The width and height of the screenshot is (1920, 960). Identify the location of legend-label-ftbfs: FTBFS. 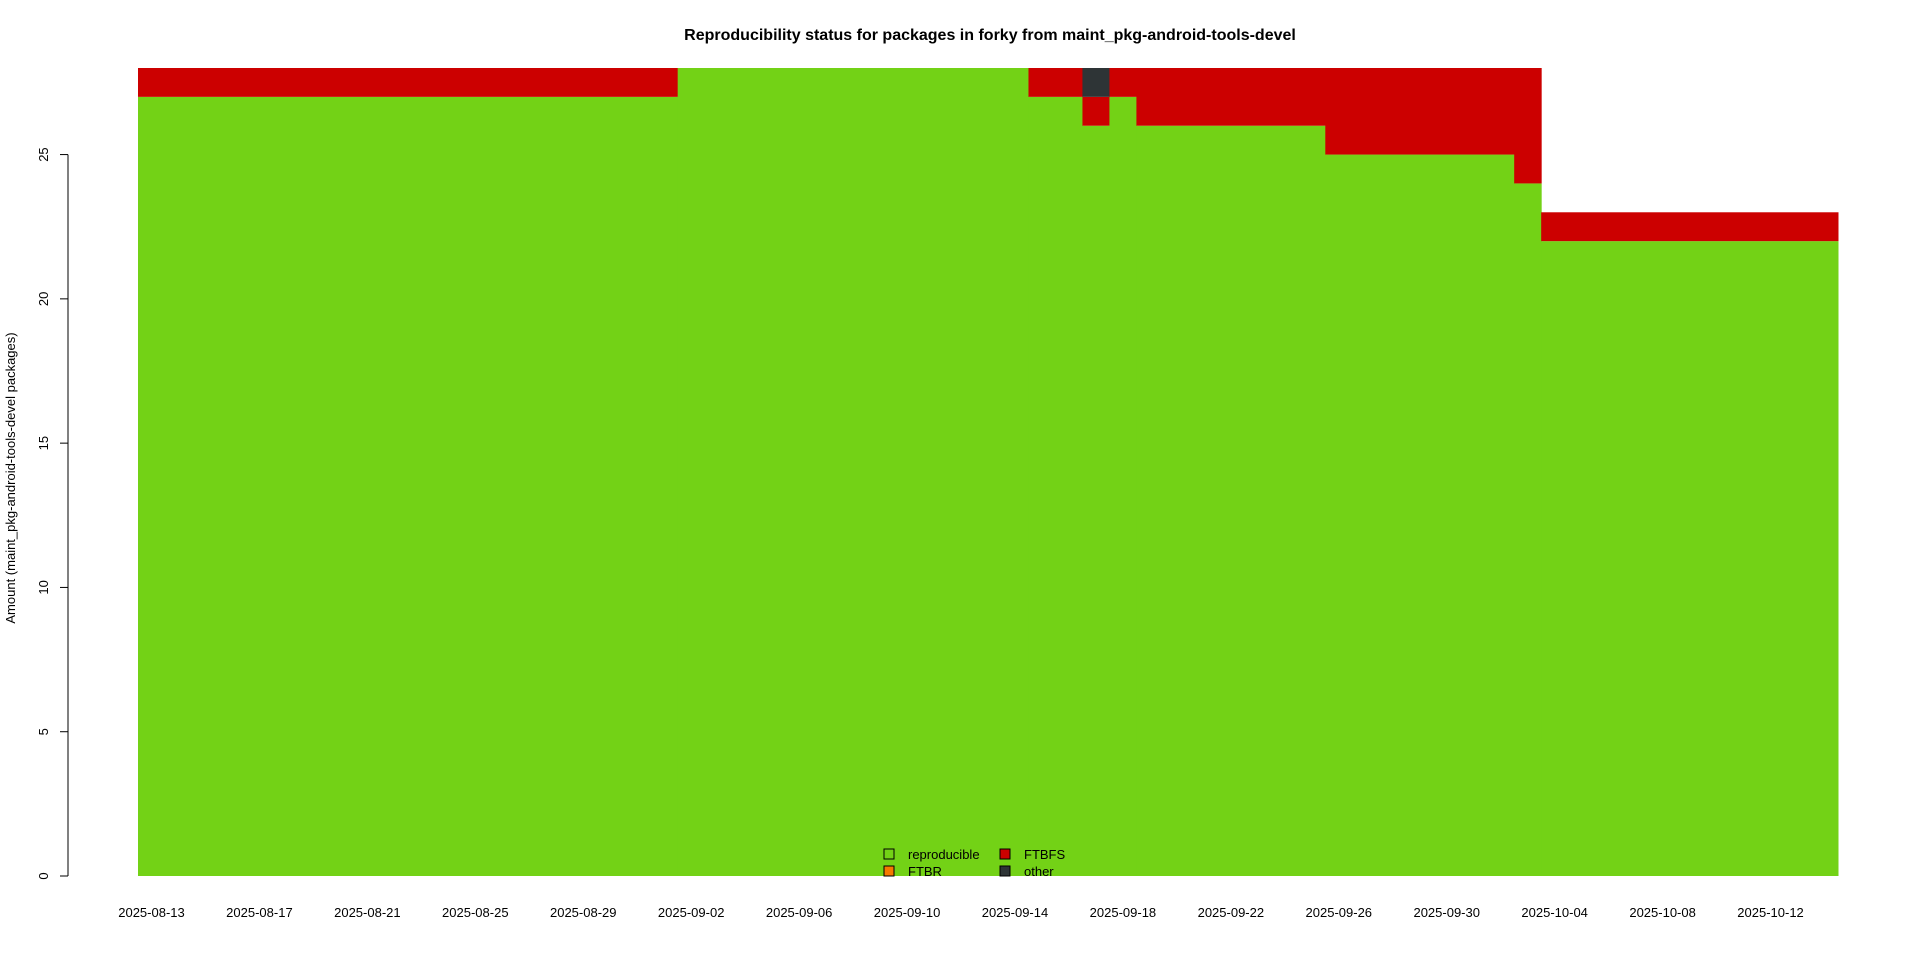
(1044, 854).